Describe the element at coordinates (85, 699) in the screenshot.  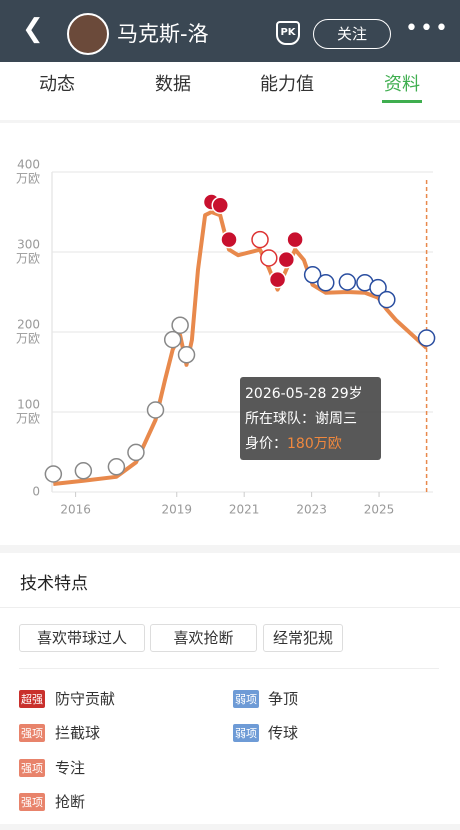
I see `feature-text: 防守贡献` at that location.